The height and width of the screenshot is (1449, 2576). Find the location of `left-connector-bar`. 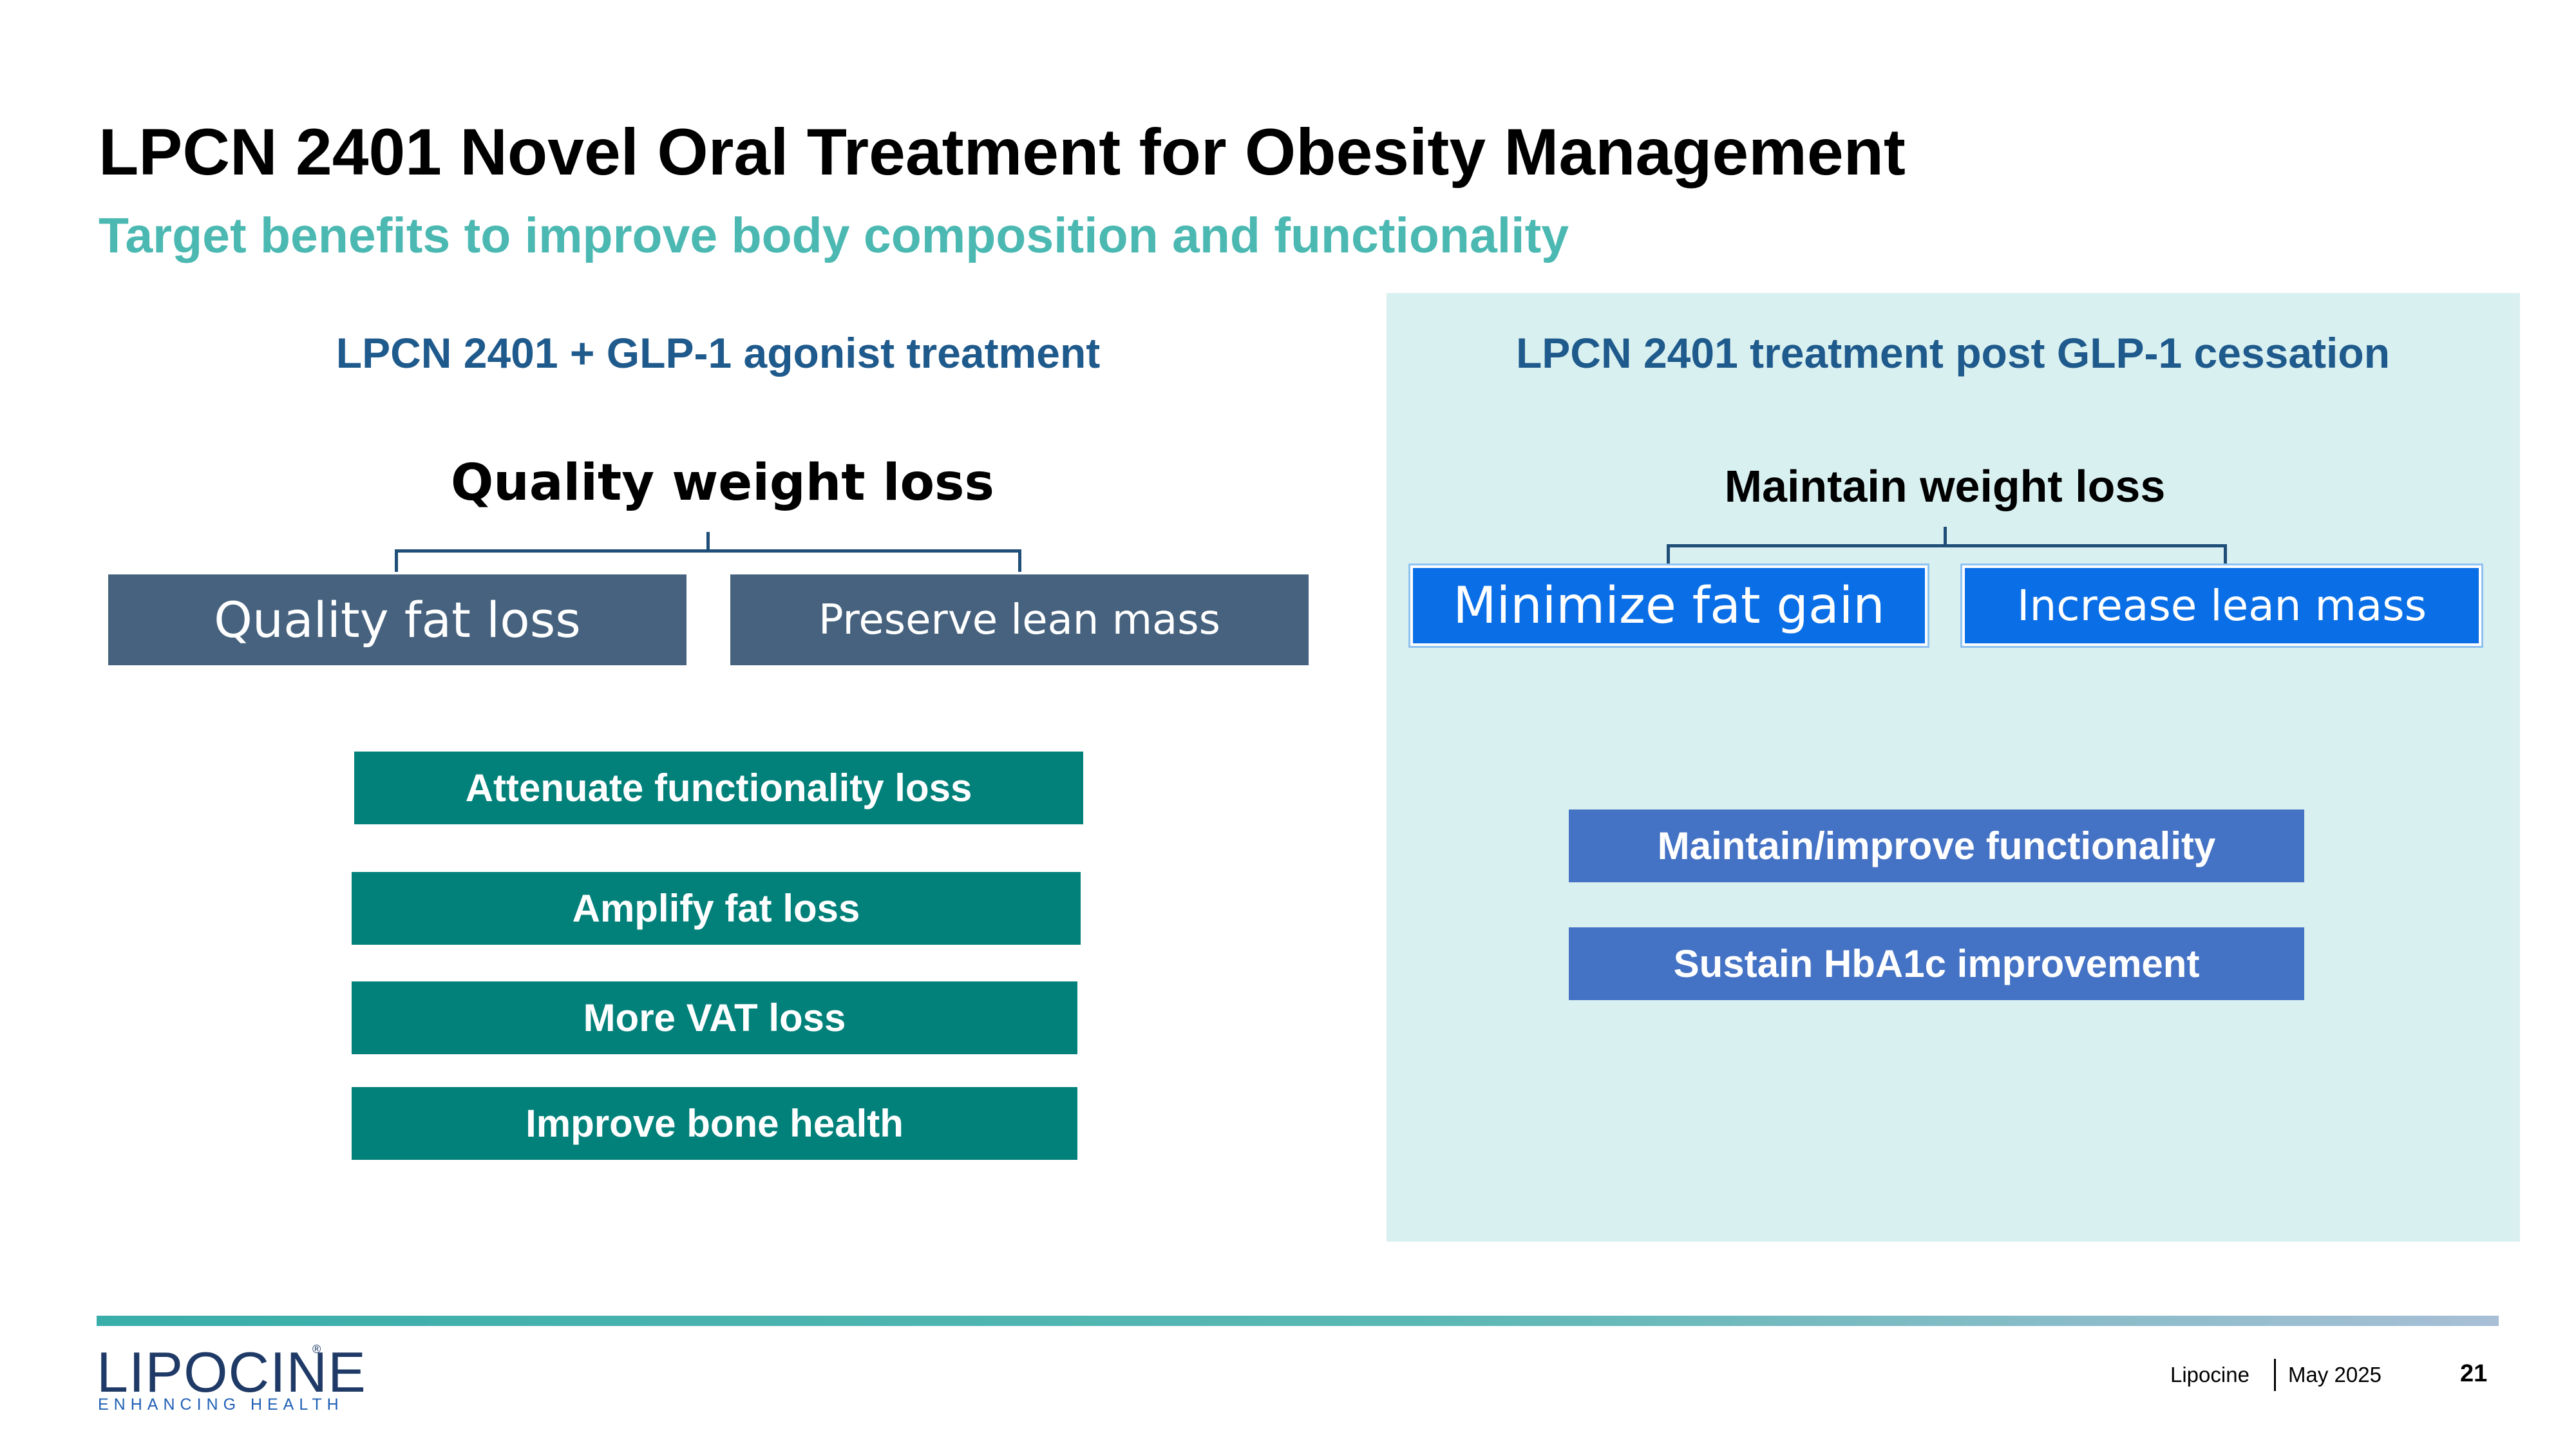

left-connector-bar is located at coordinates (708, 551).